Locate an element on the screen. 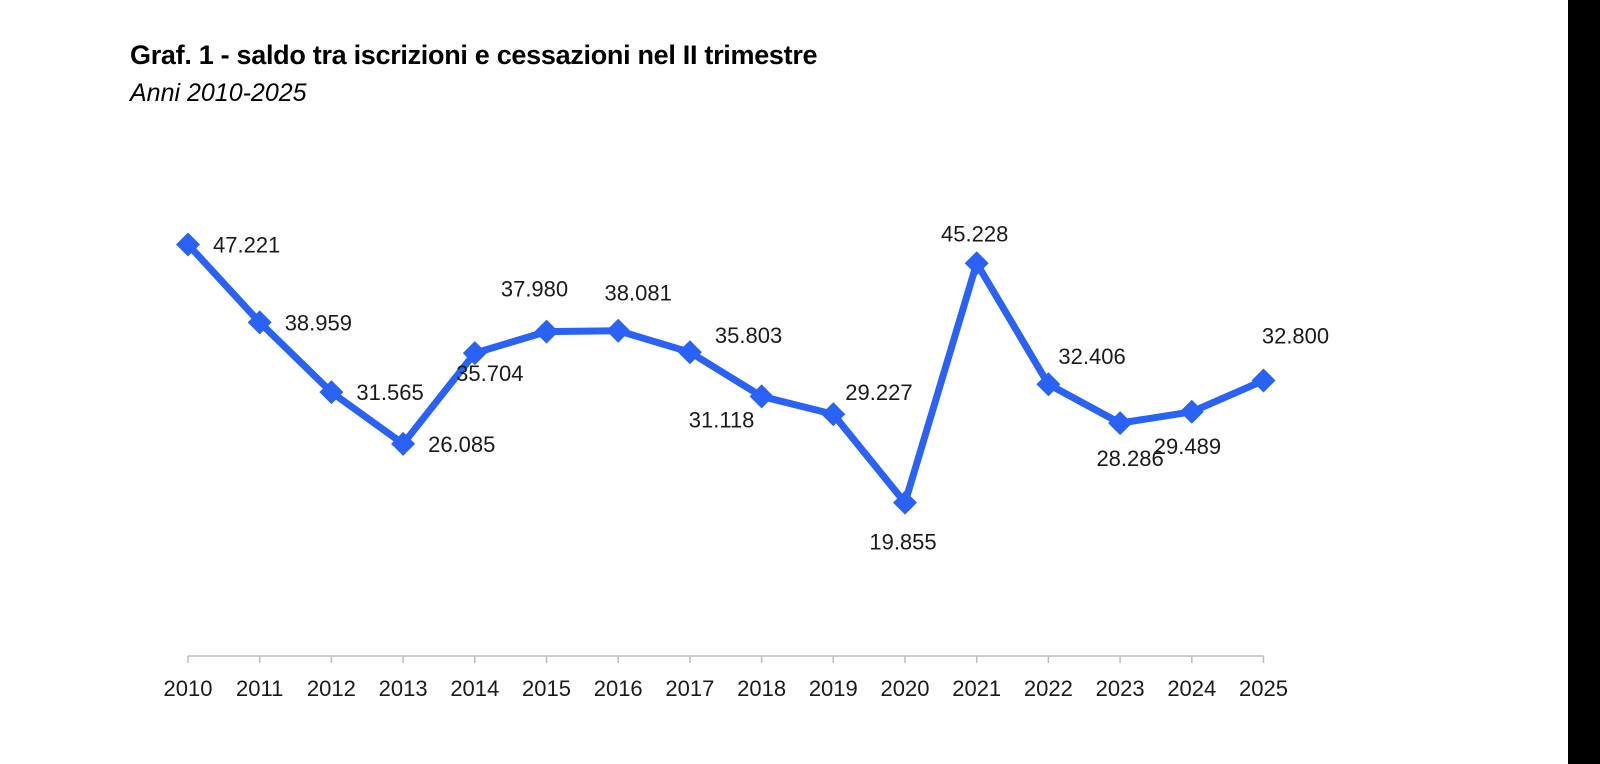 This screenshot has width=1600, height=764. right-edge-bar is located at coordinates (1584, 382).